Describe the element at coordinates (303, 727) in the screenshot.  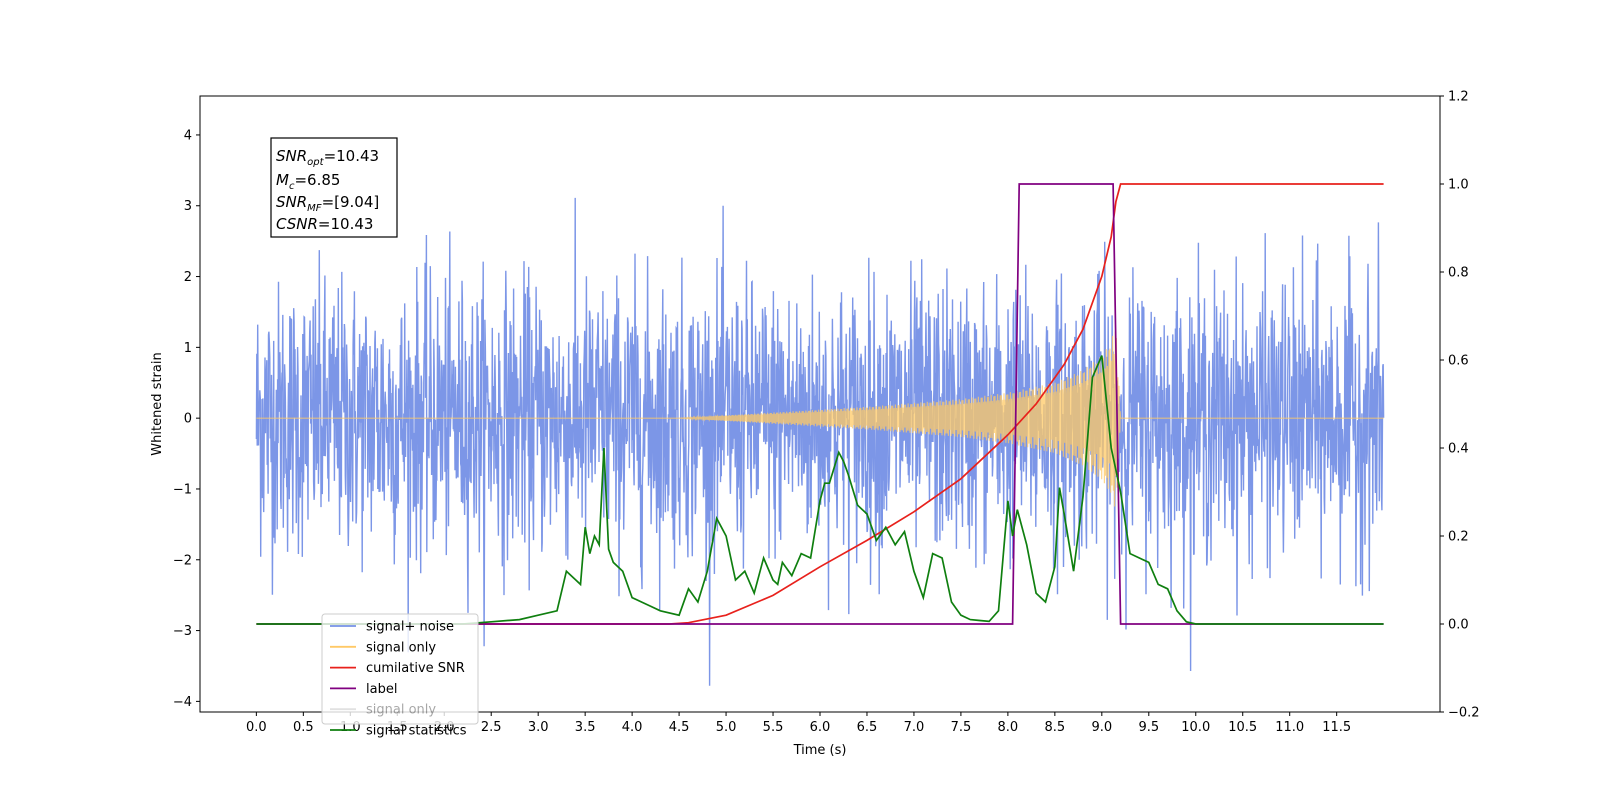
I see `x-tick-label: 0.5` at that location.